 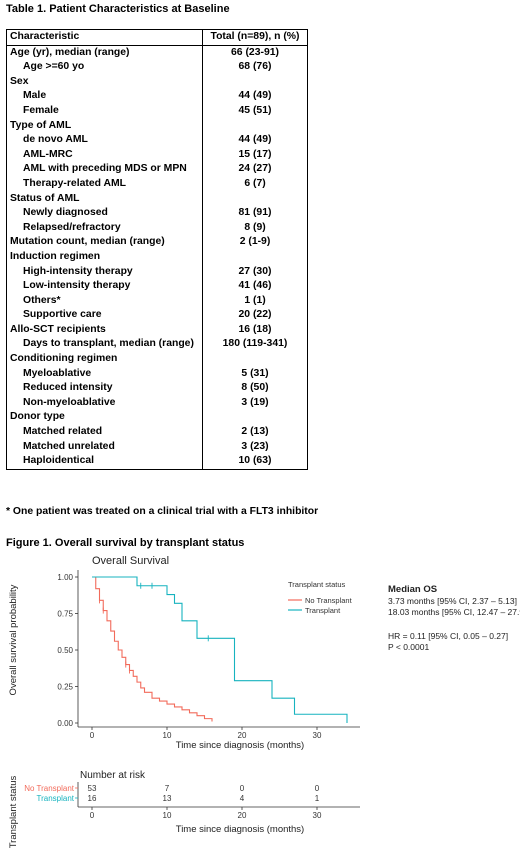 What do you see at coordinates (72, 227) in the screenshot?
I see `row-label: Relapsed/refractory` at bounding box center [72, 227].